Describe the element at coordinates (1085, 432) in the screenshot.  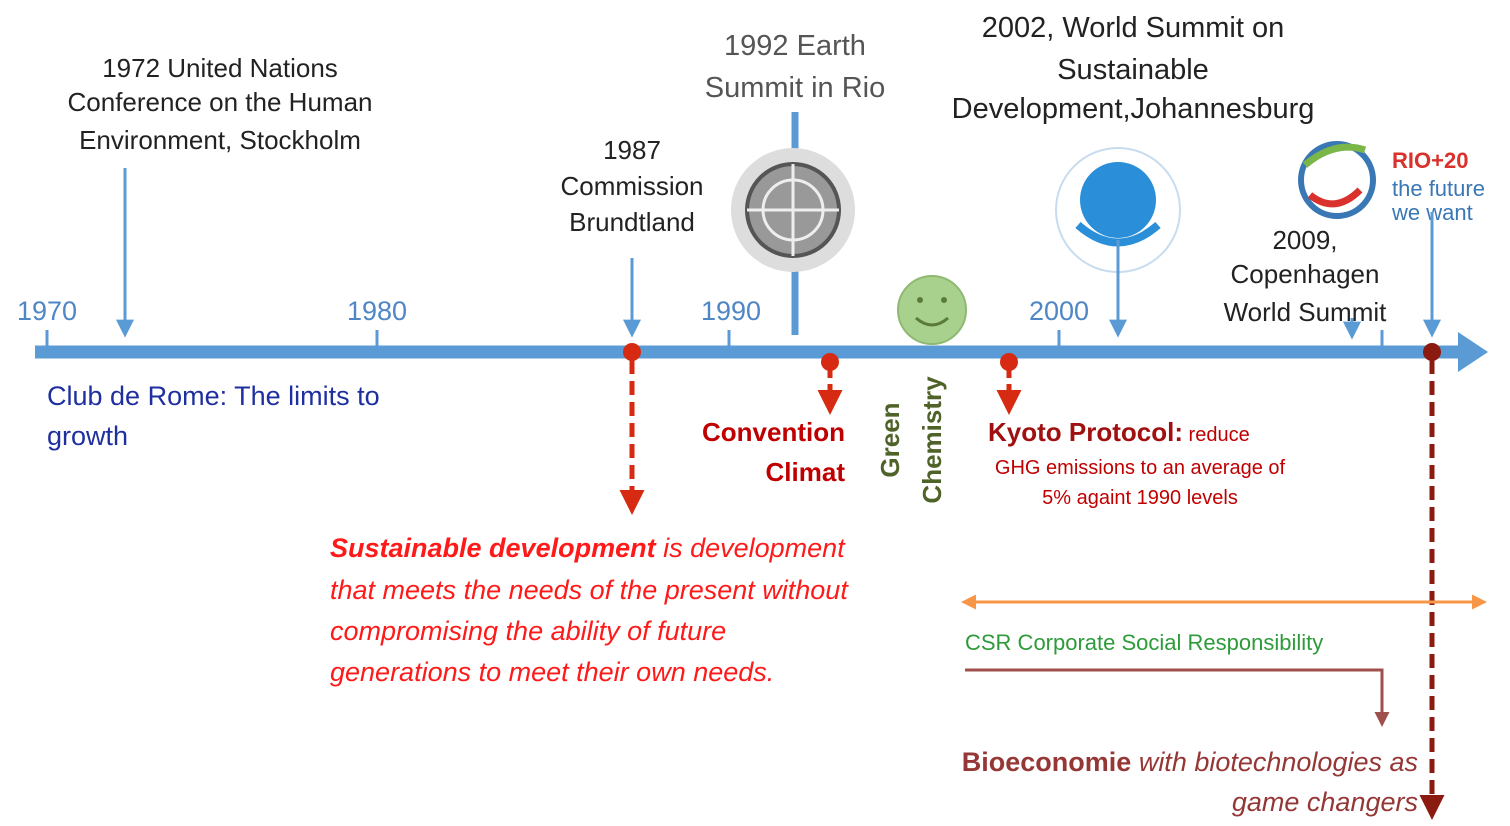
I see `kyoto-title: Kyoto Protocol:` at that location.